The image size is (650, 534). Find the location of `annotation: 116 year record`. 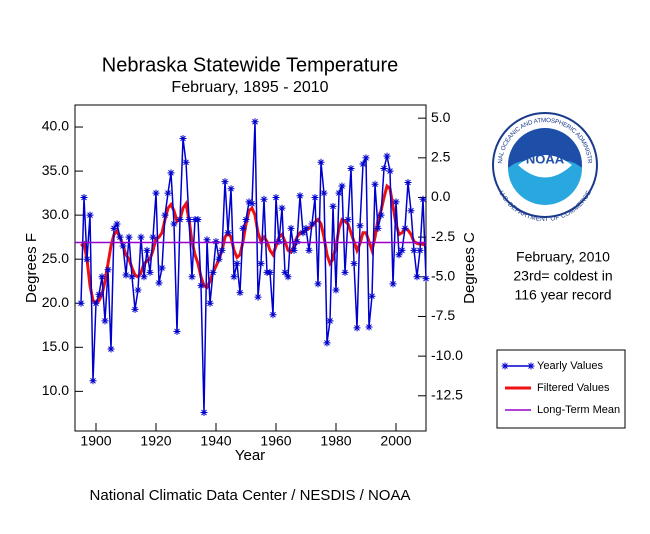

annotation: 116 year record is located at coordinates (562, 295).